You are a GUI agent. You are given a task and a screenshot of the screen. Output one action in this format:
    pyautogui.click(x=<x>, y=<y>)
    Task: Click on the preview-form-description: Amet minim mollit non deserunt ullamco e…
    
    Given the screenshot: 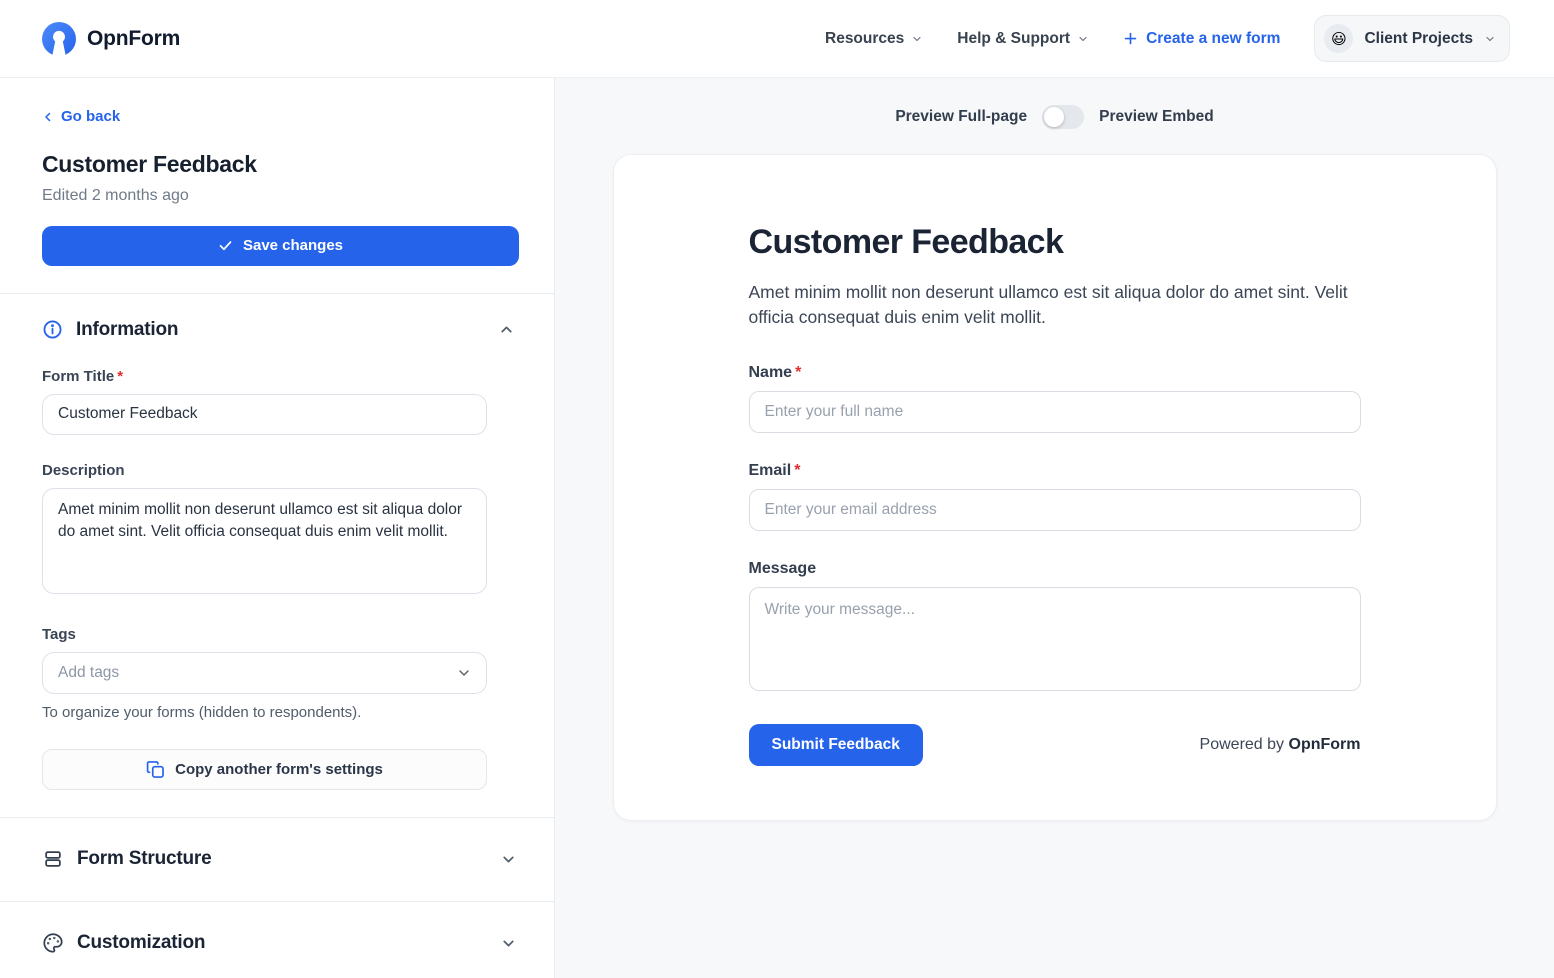 What is the action you would take?
    pyautogui.click(x=1048, y=305)
    